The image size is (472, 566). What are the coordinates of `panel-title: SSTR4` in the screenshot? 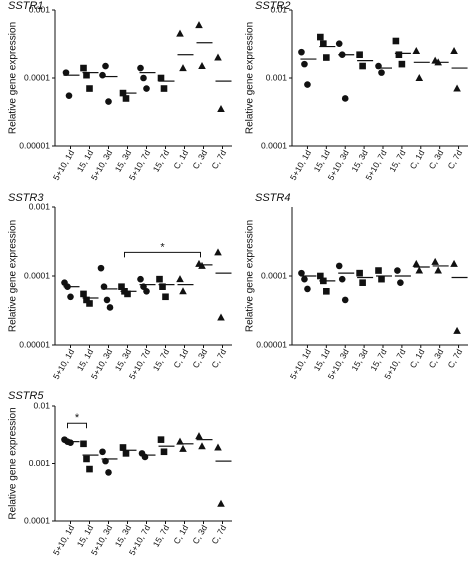 It's located at (272, 198).